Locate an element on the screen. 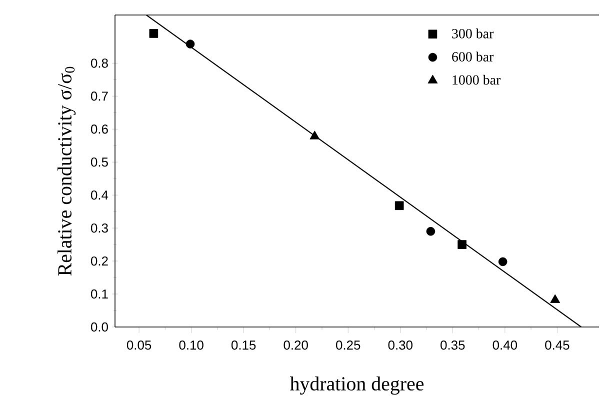 This screenshot has width=602, height=403. y-tick-label: 0.1 is located at coordinates (99, 294).